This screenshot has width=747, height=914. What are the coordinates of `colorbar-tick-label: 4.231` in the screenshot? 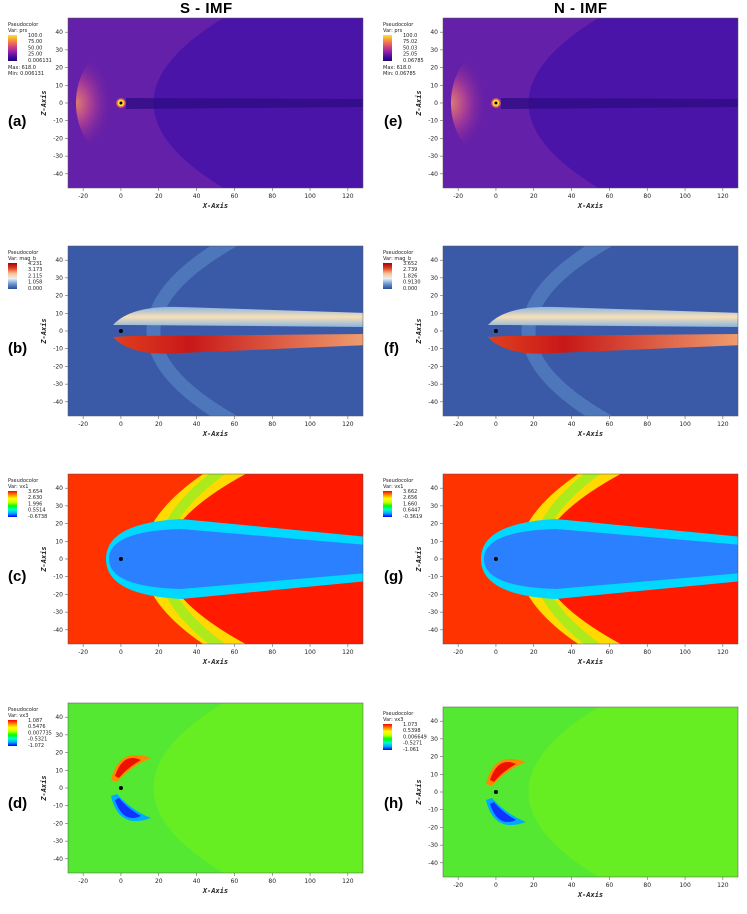 It's located at (35, 264).